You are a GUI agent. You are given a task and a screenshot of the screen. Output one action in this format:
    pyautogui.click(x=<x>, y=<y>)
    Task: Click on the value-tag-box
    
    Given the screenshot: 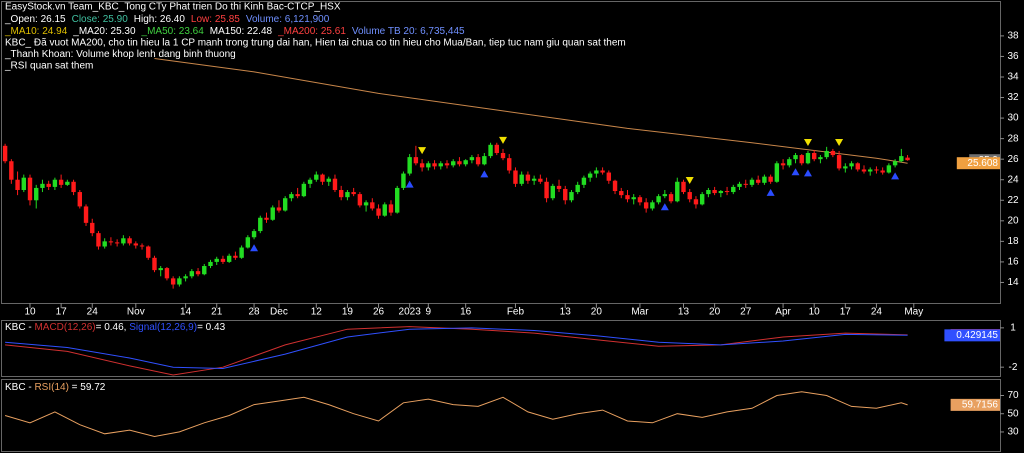 What is the action you would take?
    pyautogui.click(x=972, y=335)
    